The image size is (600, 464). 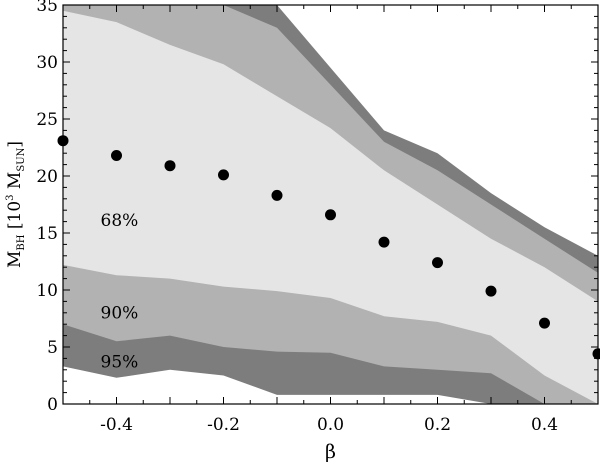 What do you see at coordinates (10, 197) in the screenshot?
I see `y-axis-label-sup: 3` at bounding box center [10, 197].